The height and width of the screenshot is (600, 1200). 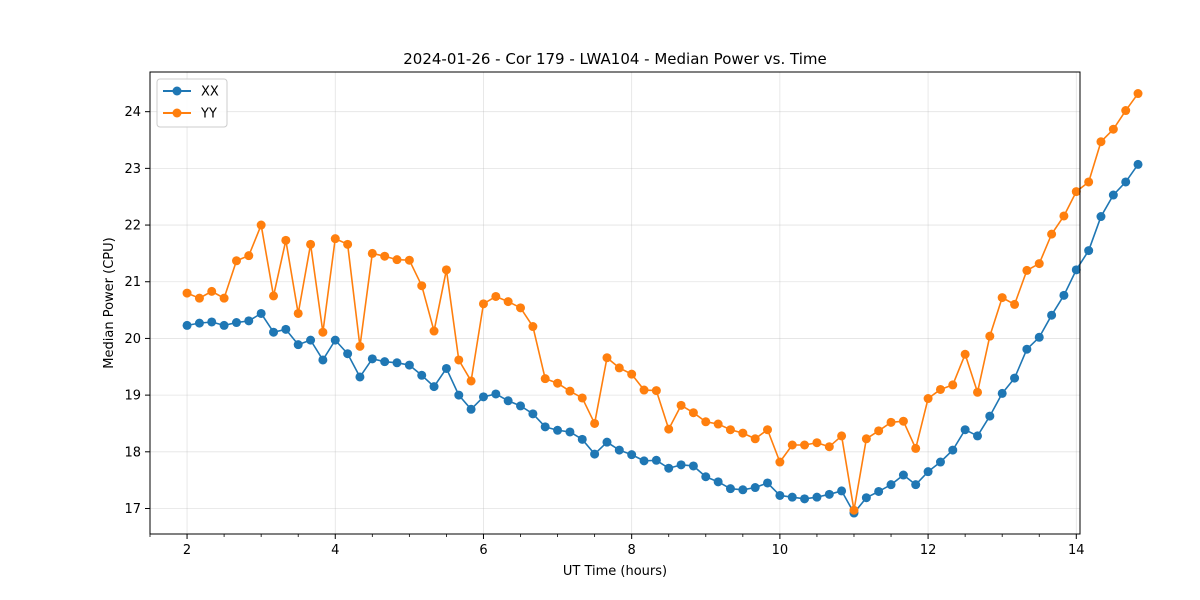 I want to click on y-tick-label: 18, so click(x=132, y=452).